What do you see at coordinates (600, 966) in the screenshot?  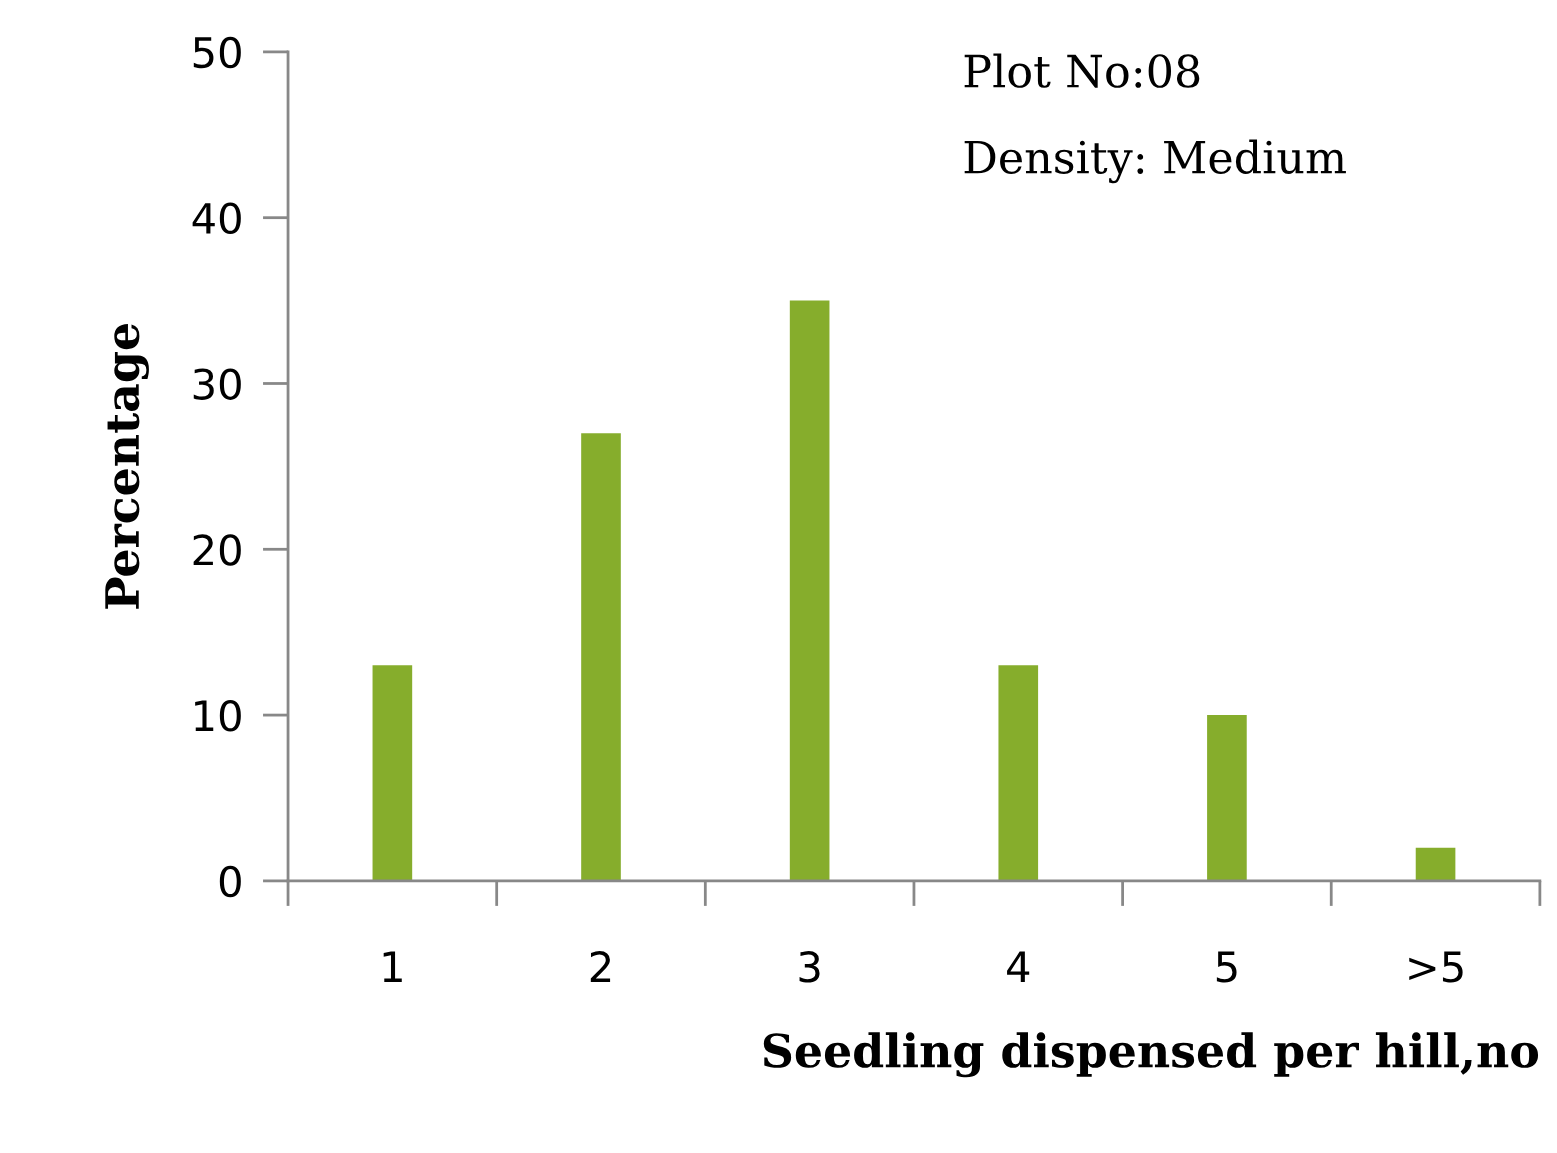 I see `x-tick-label: 2` at bounding box center [600, 966].